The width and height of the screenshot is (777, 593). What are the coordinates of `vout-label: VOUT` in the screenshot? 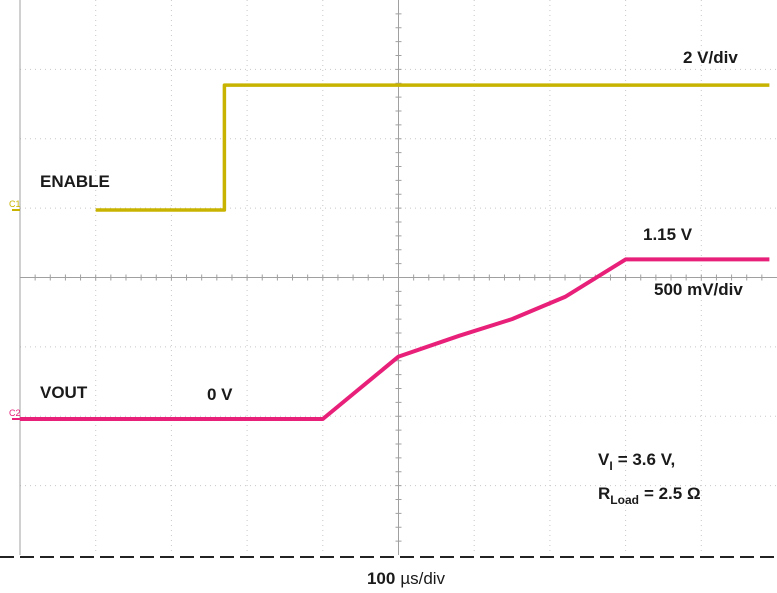 It's located at (64, 392).